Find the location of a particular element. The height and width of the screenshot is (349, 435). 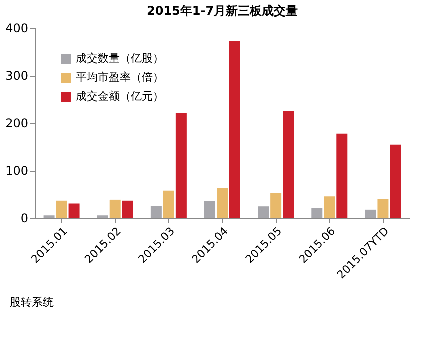

y-tick-label: 0 is located at coordinates (24, 219).